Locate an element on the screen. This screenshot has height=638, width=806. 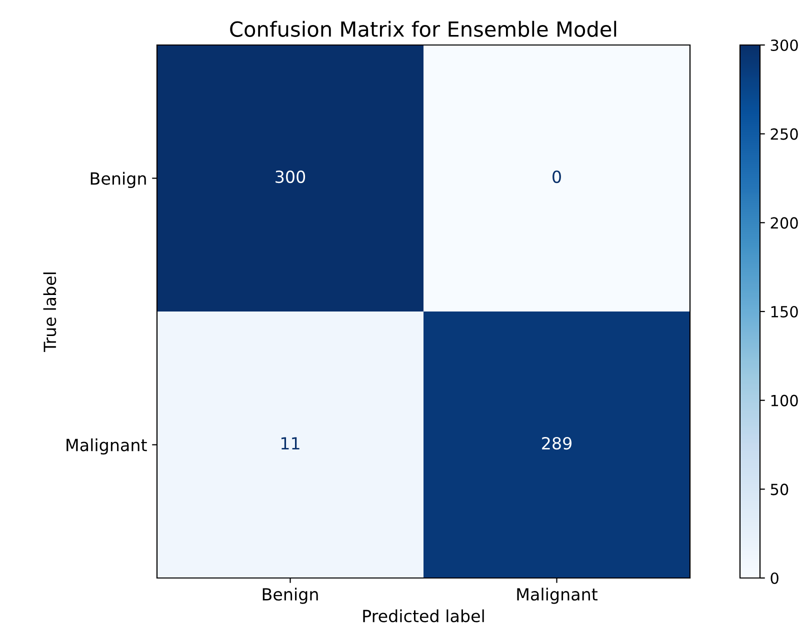
color-bar-label: 300 is located at coordinates (784, 45).